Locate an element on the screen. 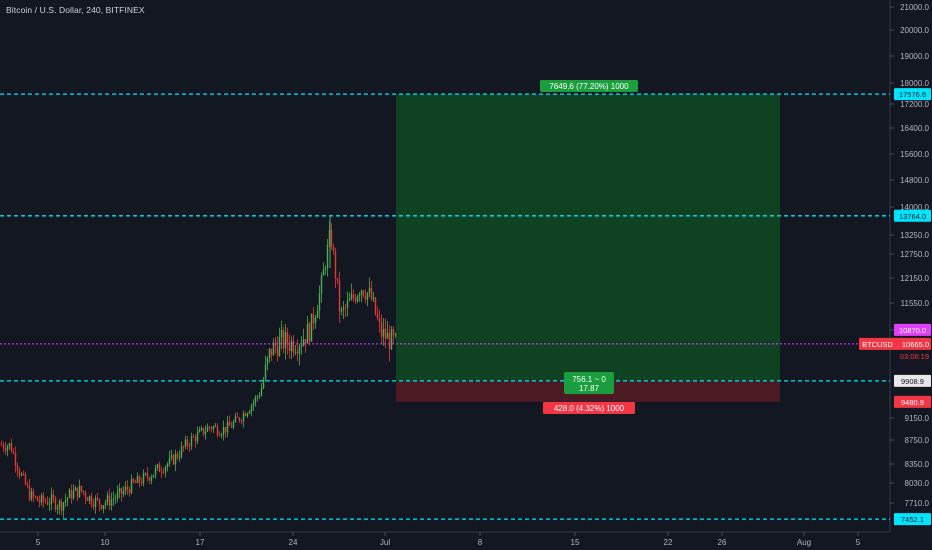  target-label: 7649.6 (77.20%) 1000 is located at coordinates (589, 86).